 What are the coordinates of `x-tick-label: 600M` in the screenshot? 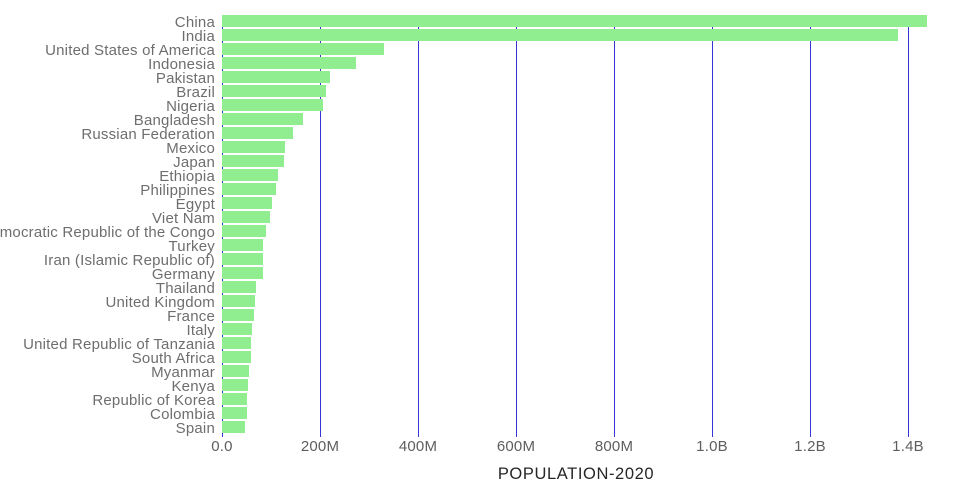 It's located at (516, 446).